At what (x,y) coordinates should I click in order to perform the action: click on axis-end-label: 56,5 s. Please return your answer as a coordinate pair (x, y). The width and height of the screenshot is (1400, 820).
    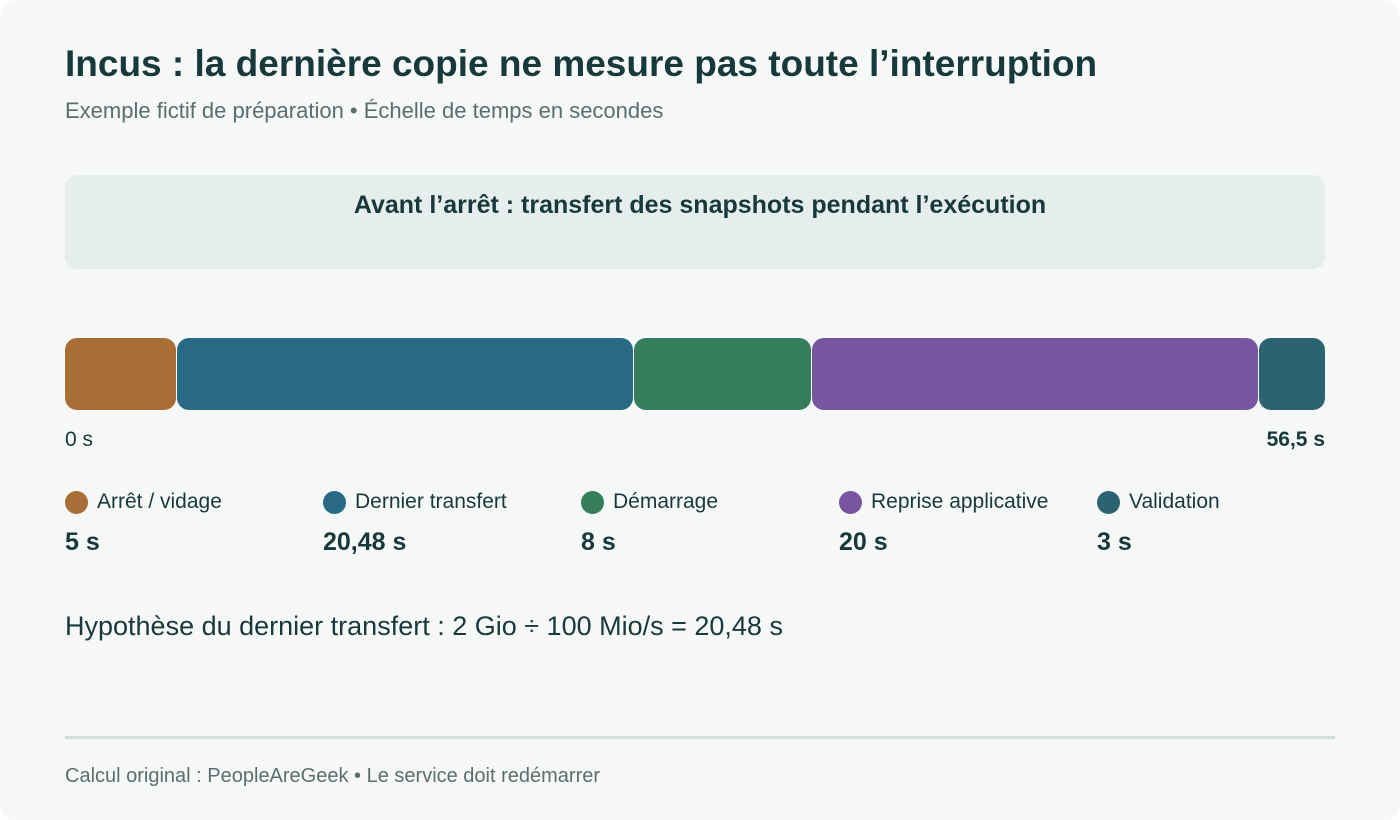
    Looking at the image, I should click on (1295, 439).